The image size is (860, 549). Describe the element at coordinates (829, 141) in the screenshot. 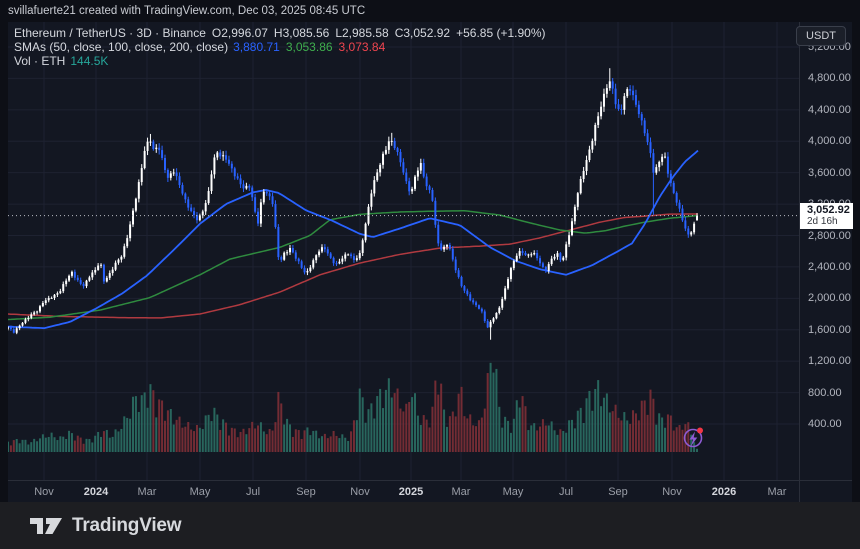

I see `price-tick-label: 4,000.00` at that location.